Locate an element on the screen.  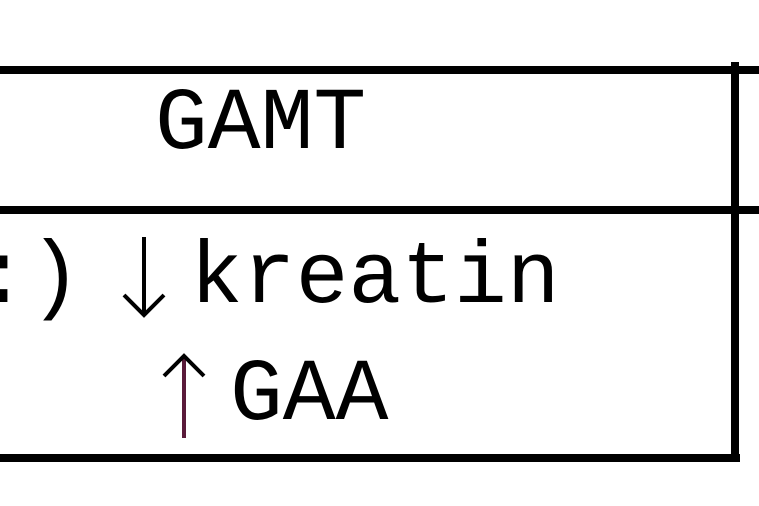
finding-gaa: GAA is located at coordinates (309, 396).